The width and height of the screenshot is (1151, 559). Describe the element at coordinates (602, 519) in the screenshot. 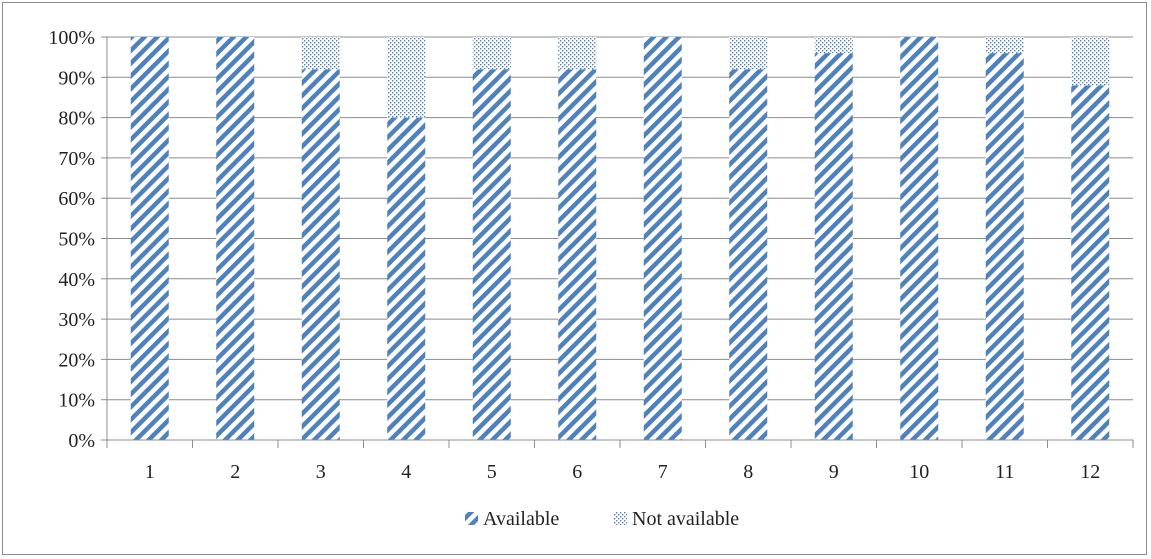

I see `legend: Available Not available` at that location.